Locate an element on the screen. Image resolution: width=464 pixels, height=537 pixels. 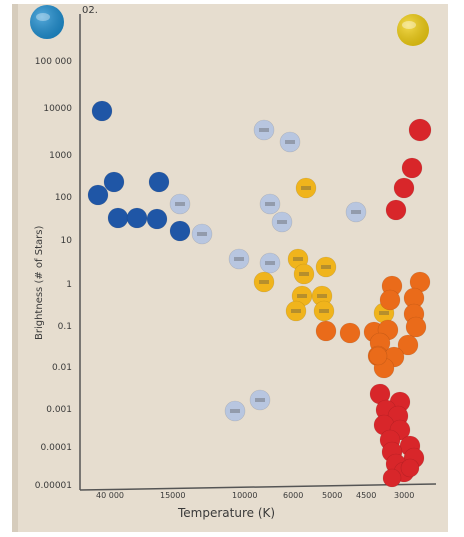
y-tick-label: 0.001 is located at coordinates (59, 410).